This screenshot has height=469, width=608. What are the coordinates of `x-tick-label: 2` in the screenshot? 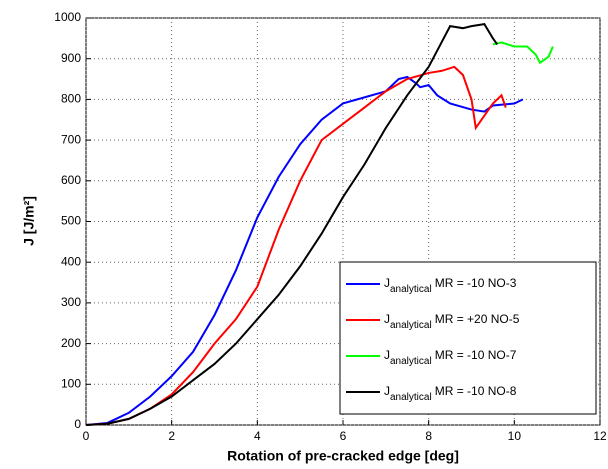 It's located at (171, 436).